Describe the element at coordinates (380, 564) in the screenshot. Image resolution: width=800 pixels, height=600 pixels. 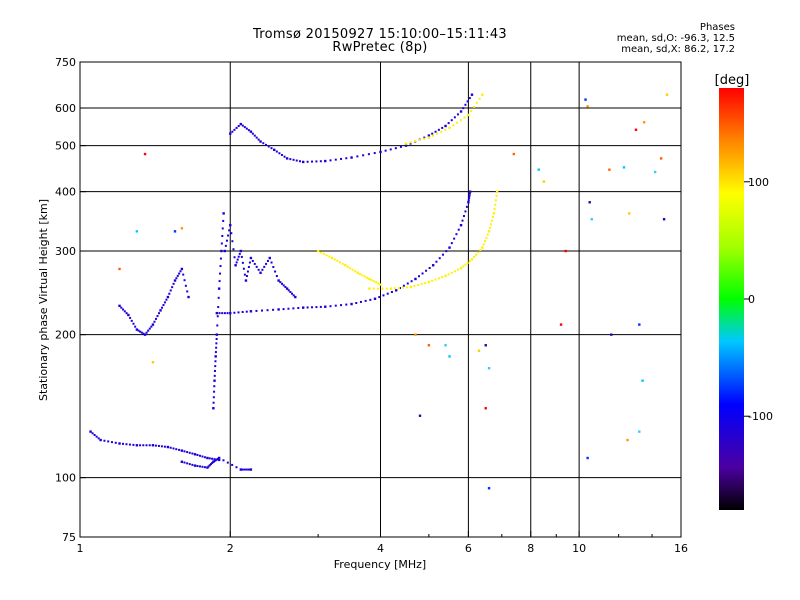
I see `x-axis-label: Frequency [MHz]` at that location.